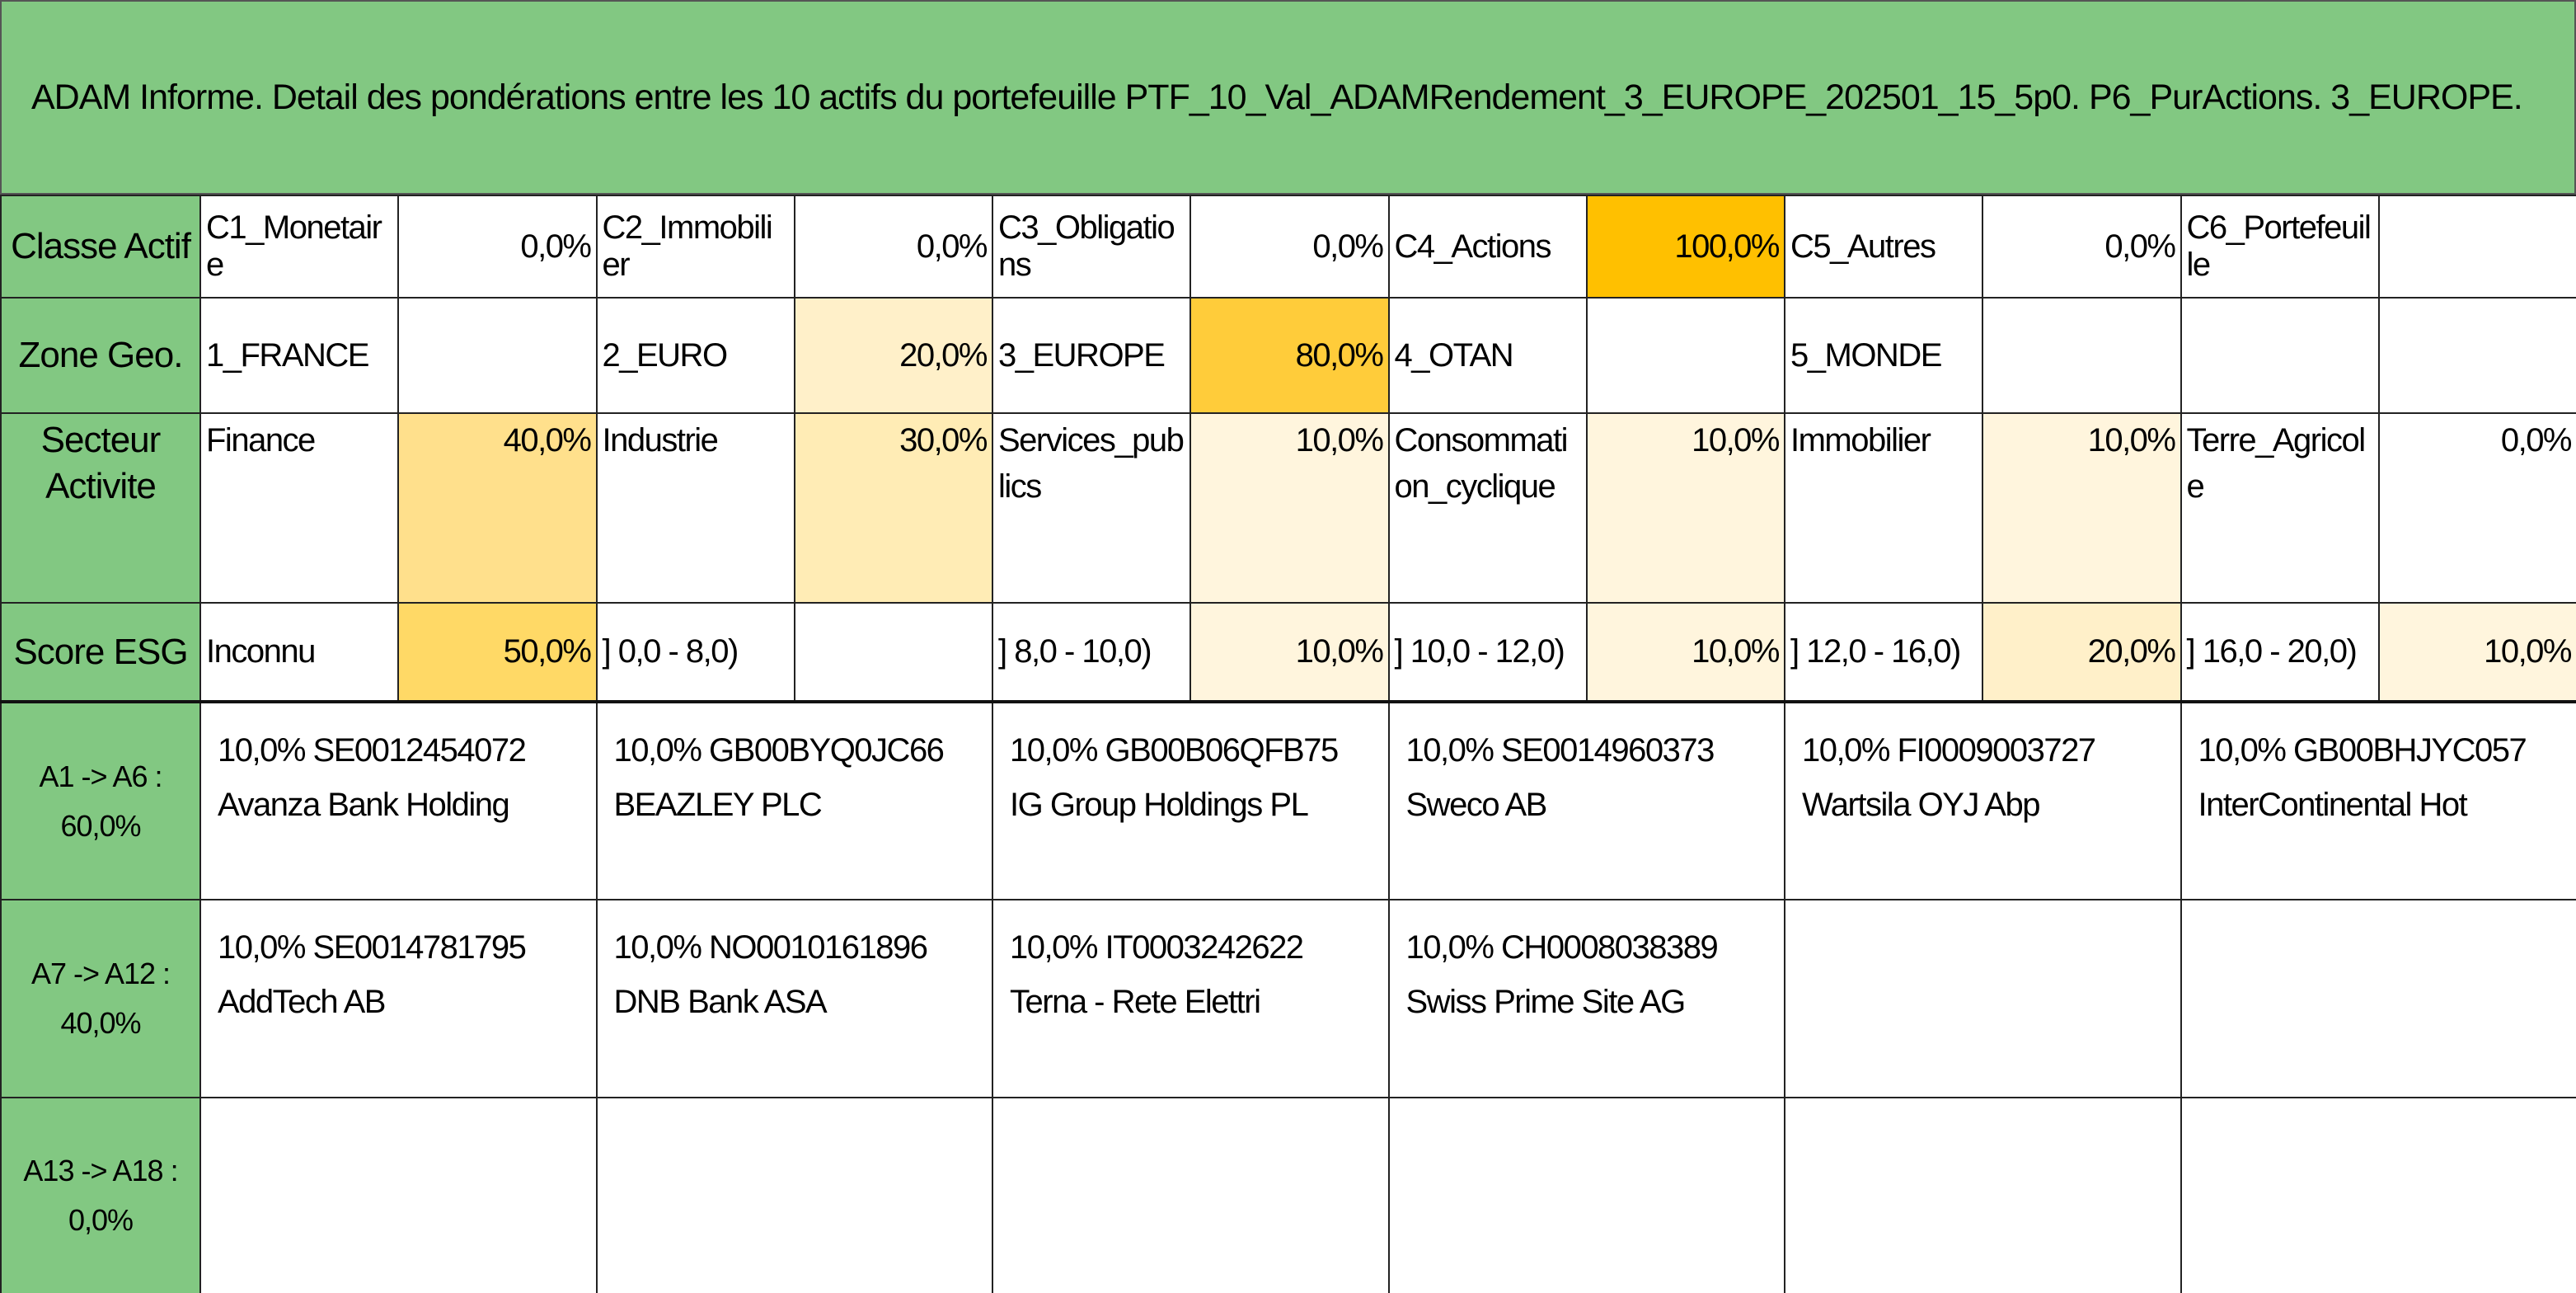  Describe the element at coordinates (1686, 247) in the screenshot. I see `cell-value: 100,0%` at that location.